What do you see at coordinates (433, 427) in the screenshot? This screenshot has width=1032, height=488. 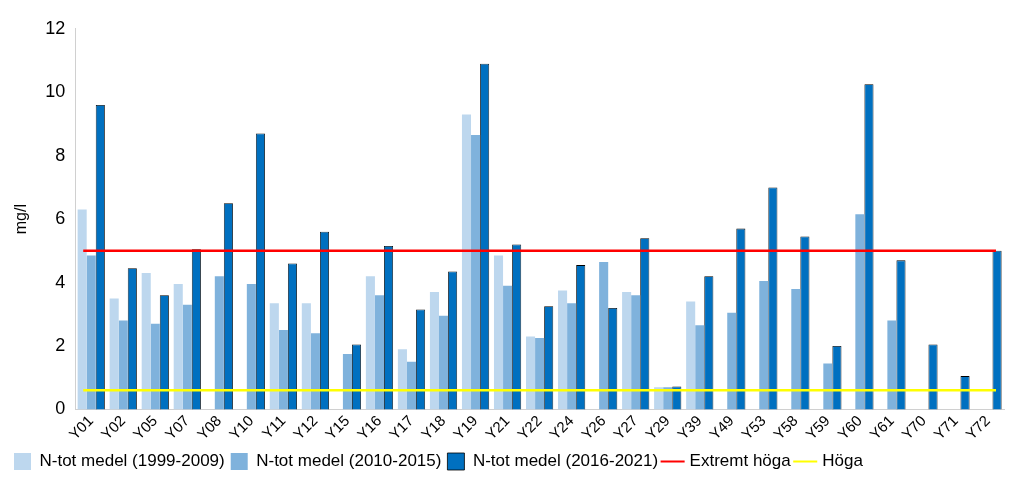 I see `x-tick-label: Y18` at bounding box center [433, 427].